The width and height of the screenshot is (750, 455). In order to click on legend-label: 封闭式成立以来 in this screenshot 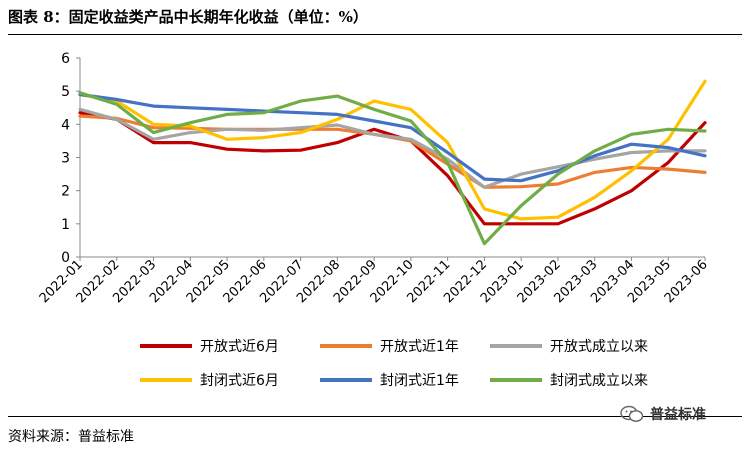, I will do `click(599, 381)`.